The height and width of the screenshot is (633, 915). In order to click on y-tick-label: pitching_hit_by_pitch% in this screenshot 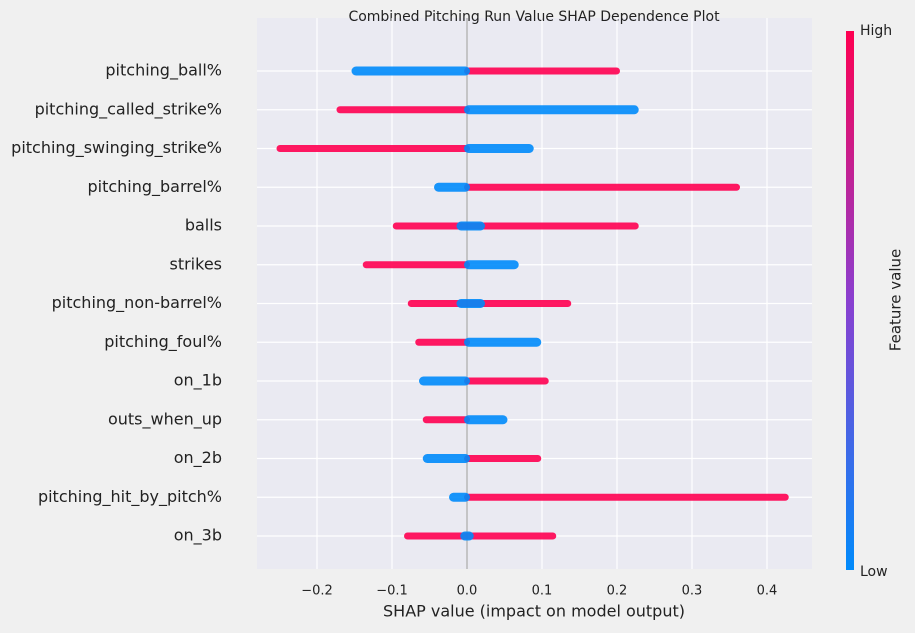, I will do `click(130, 497)`.